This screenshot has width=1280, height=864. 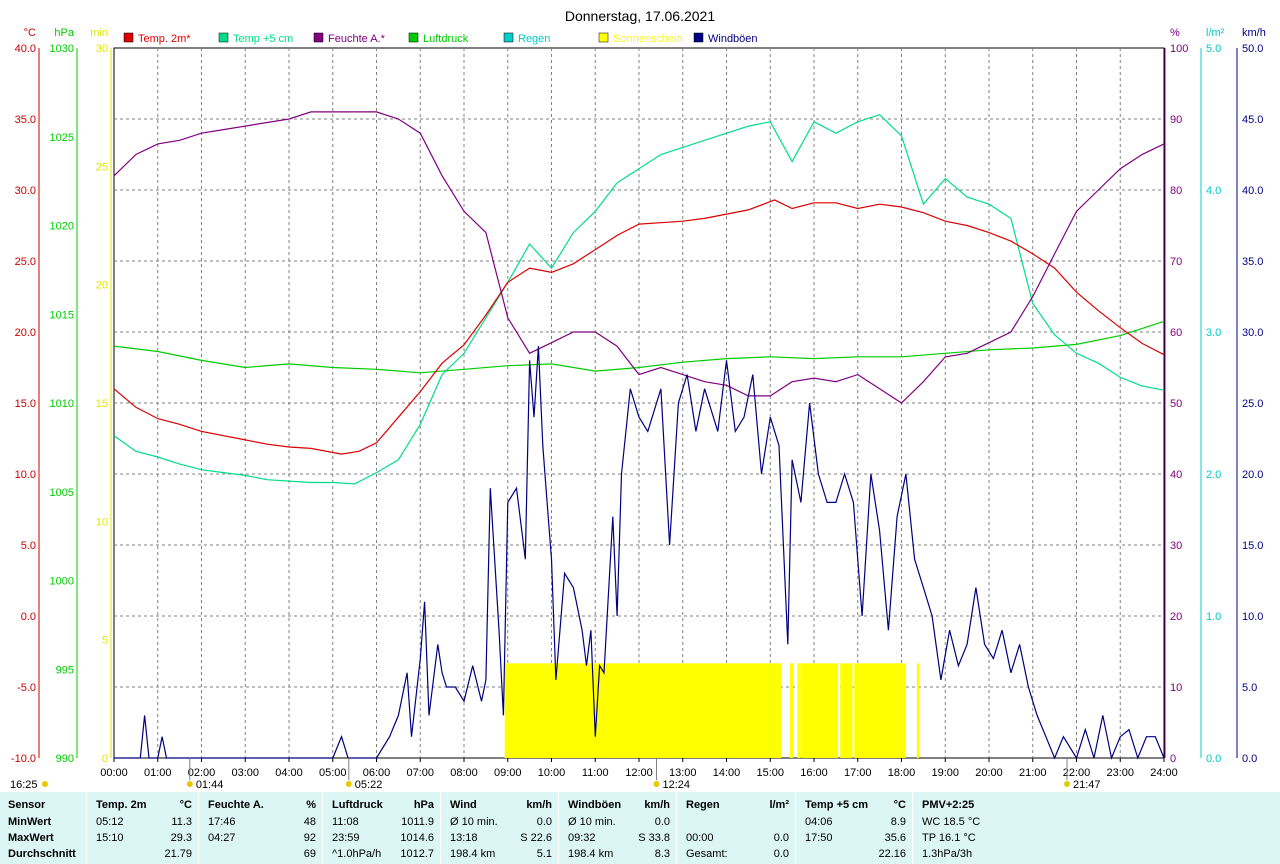 I want to click on axis-tick-wind: 15.0, so click(x=1252, y=546).